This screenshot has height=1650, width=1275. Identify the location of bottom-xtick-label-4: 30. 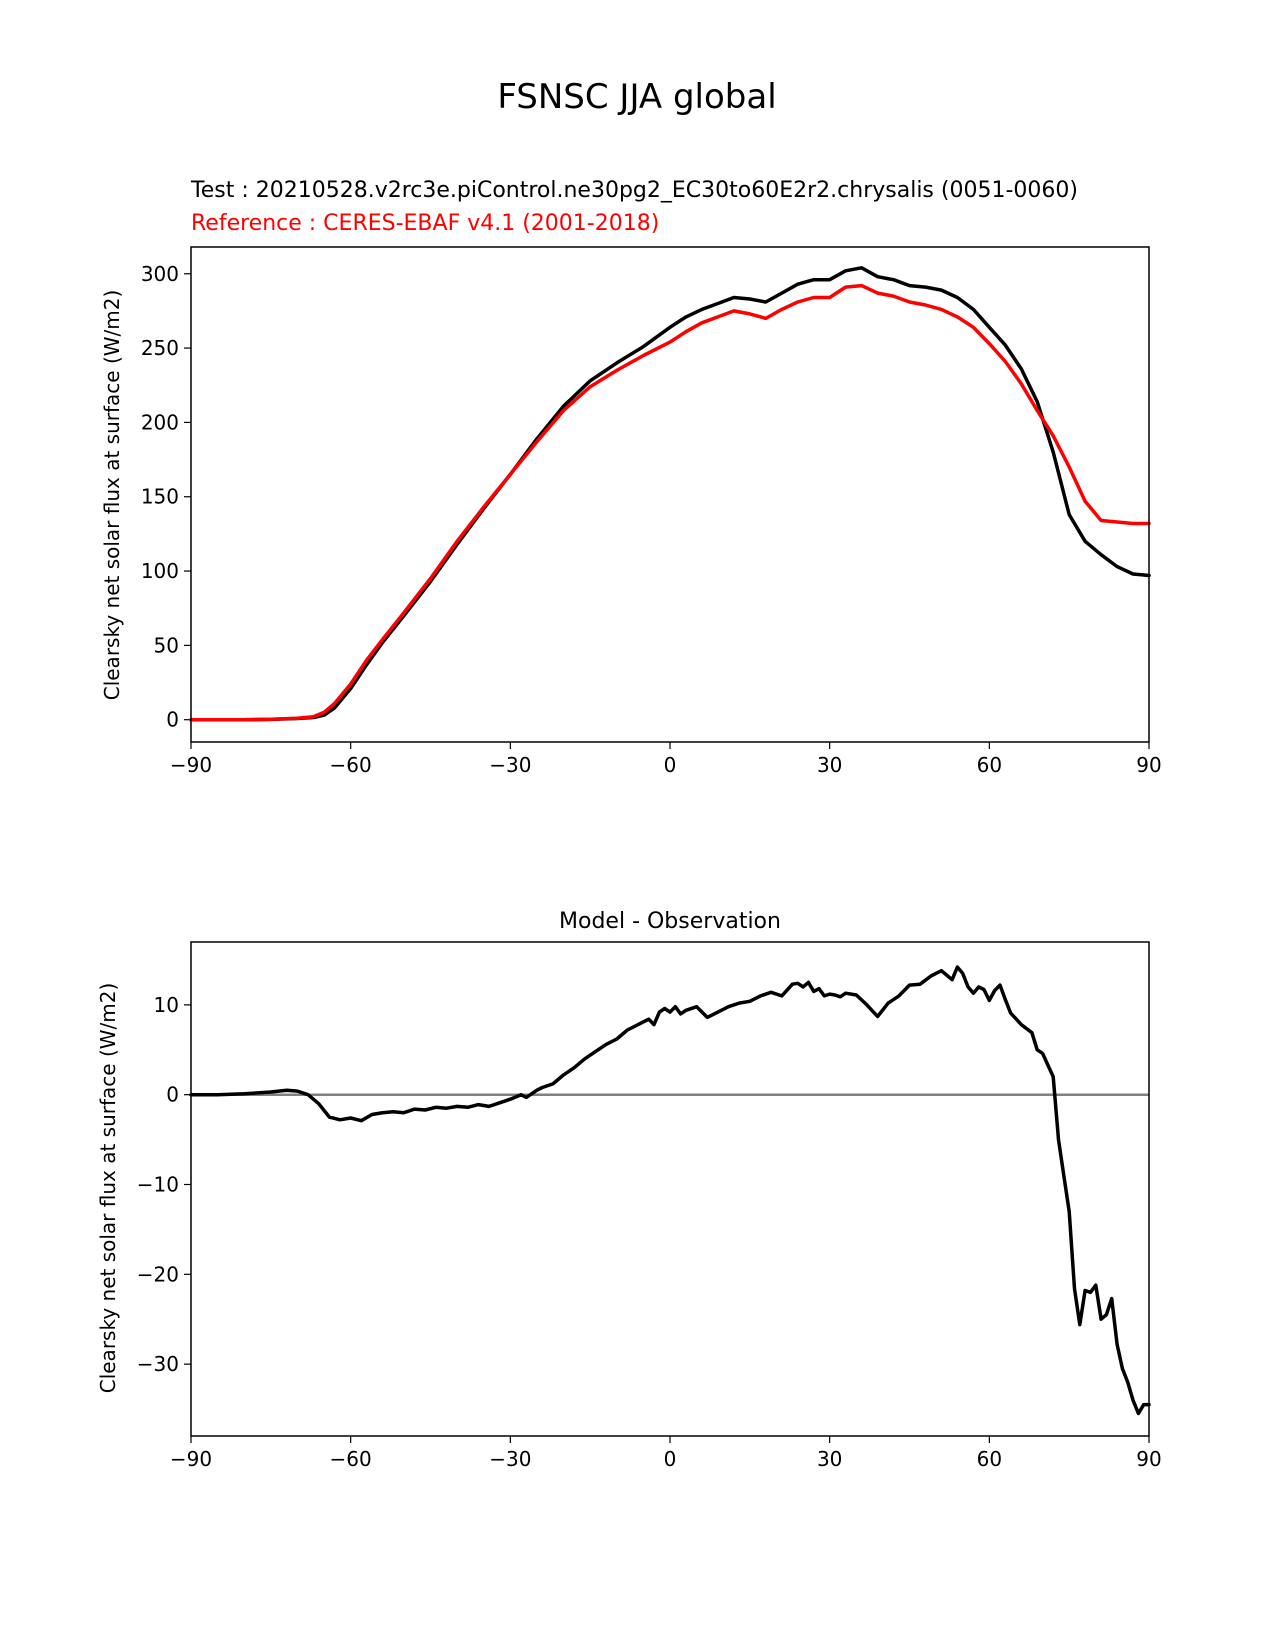
(829, 1459).